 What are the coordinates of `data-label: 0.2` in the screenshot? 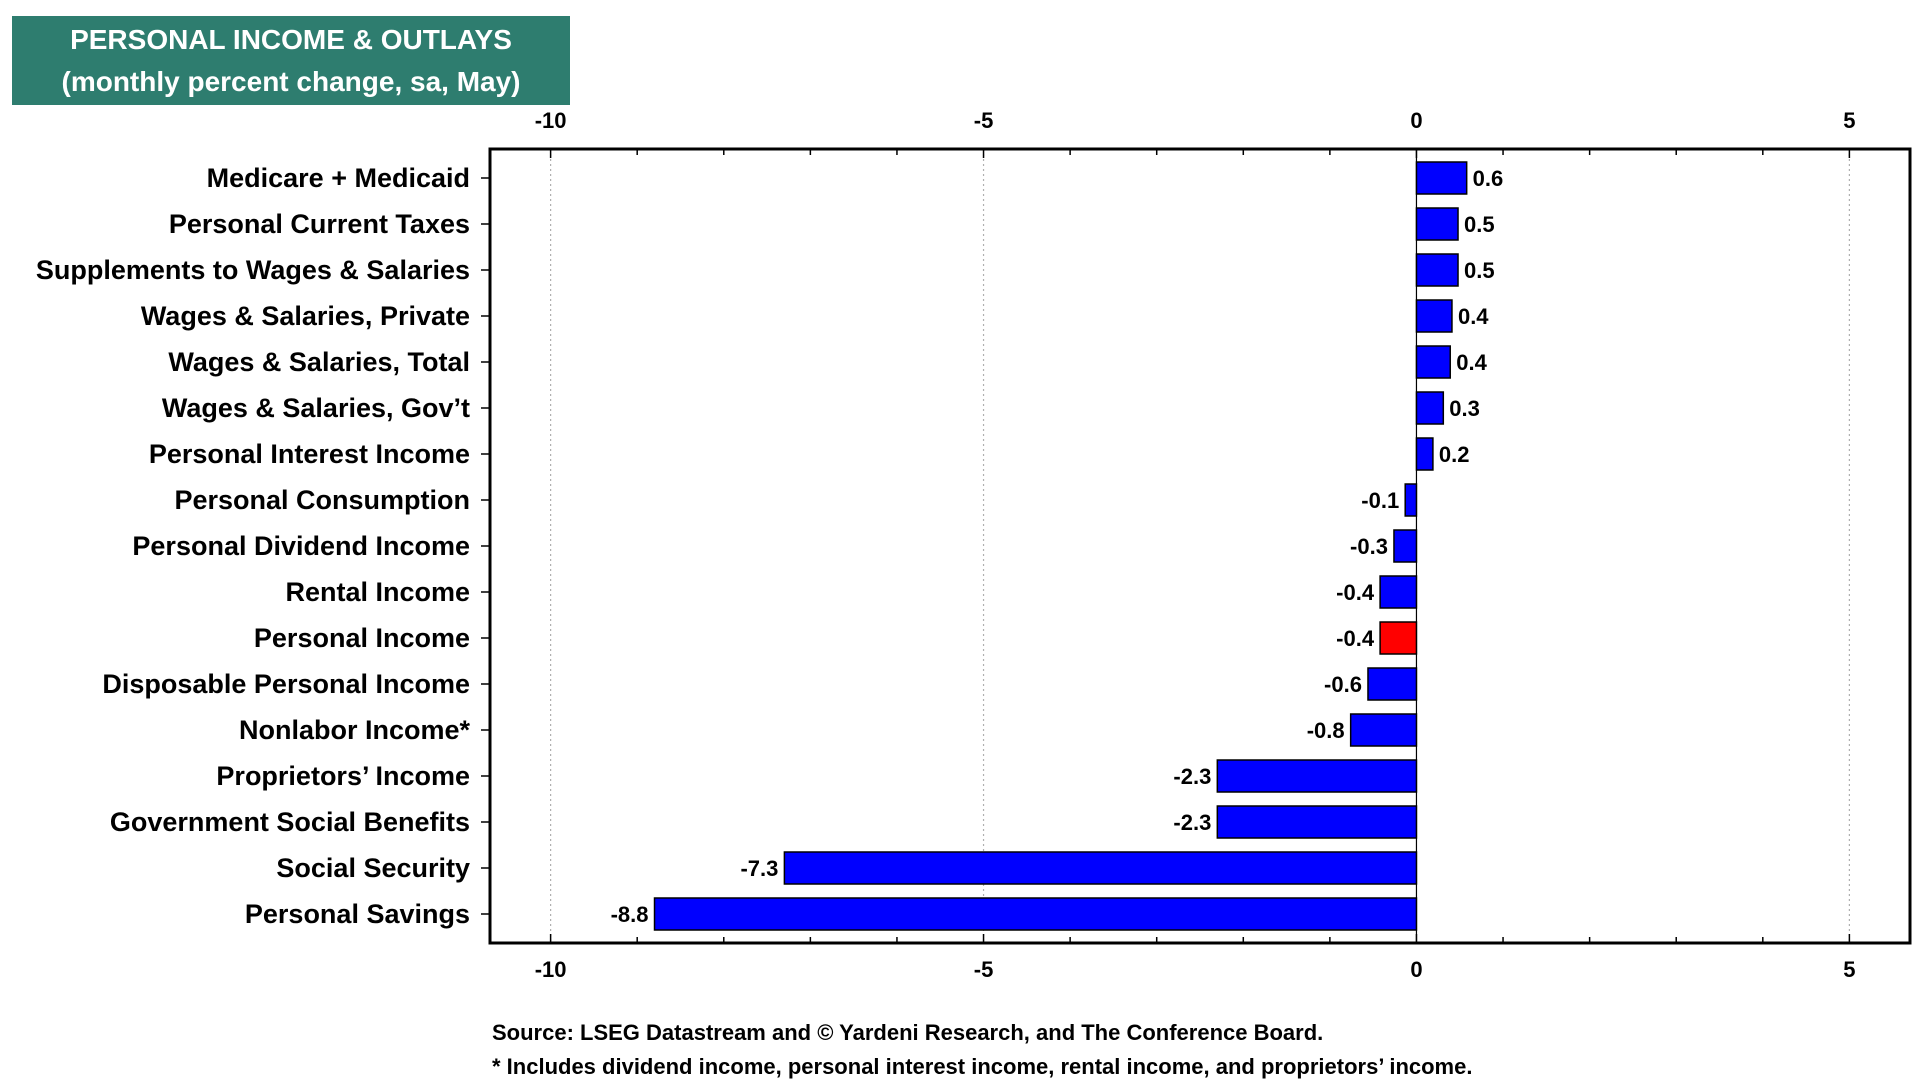 It's located at (1454, 454).